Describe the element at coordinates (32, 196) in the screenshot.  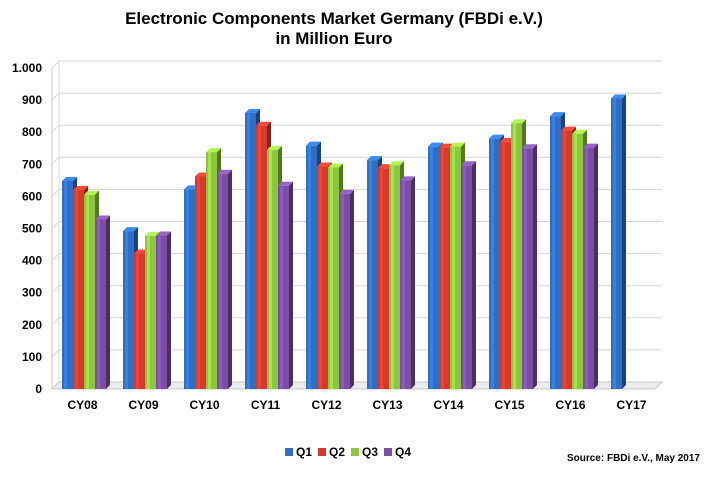
I see `y-tick-label: 600` at that location.